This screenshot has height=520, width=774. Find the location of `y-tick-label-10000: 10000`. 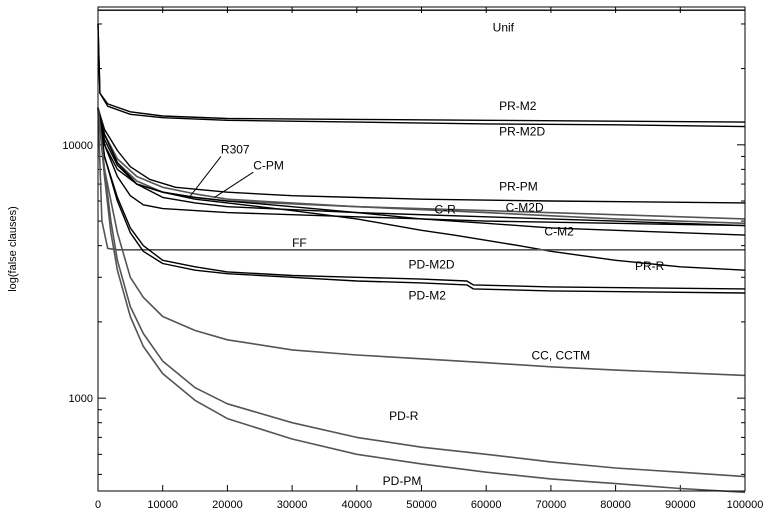

y-tick-label-10000: 10000 is located at coordinates (77, 146).